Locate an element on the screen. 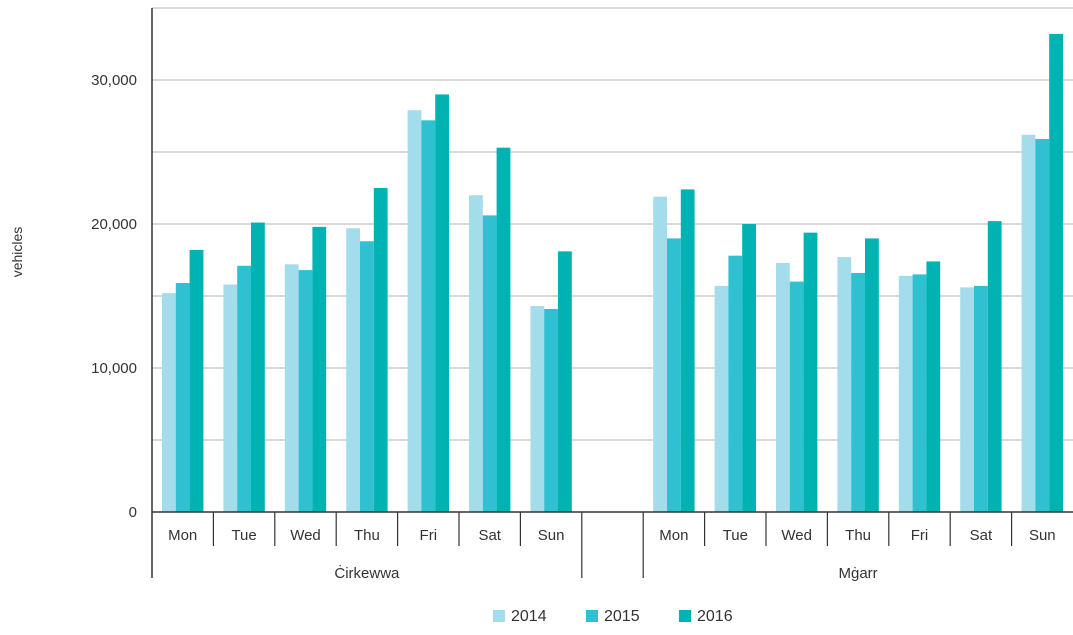 The image size is (1073, 635). bar-mġarr-sun-2016 is located at coordinates (1056, 273).